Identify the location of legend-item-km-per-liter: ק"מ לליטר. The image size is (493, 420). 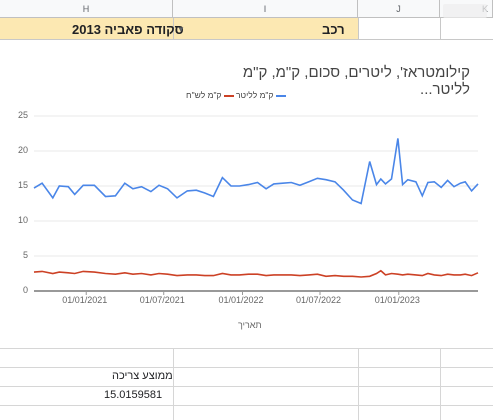
(261, 95).